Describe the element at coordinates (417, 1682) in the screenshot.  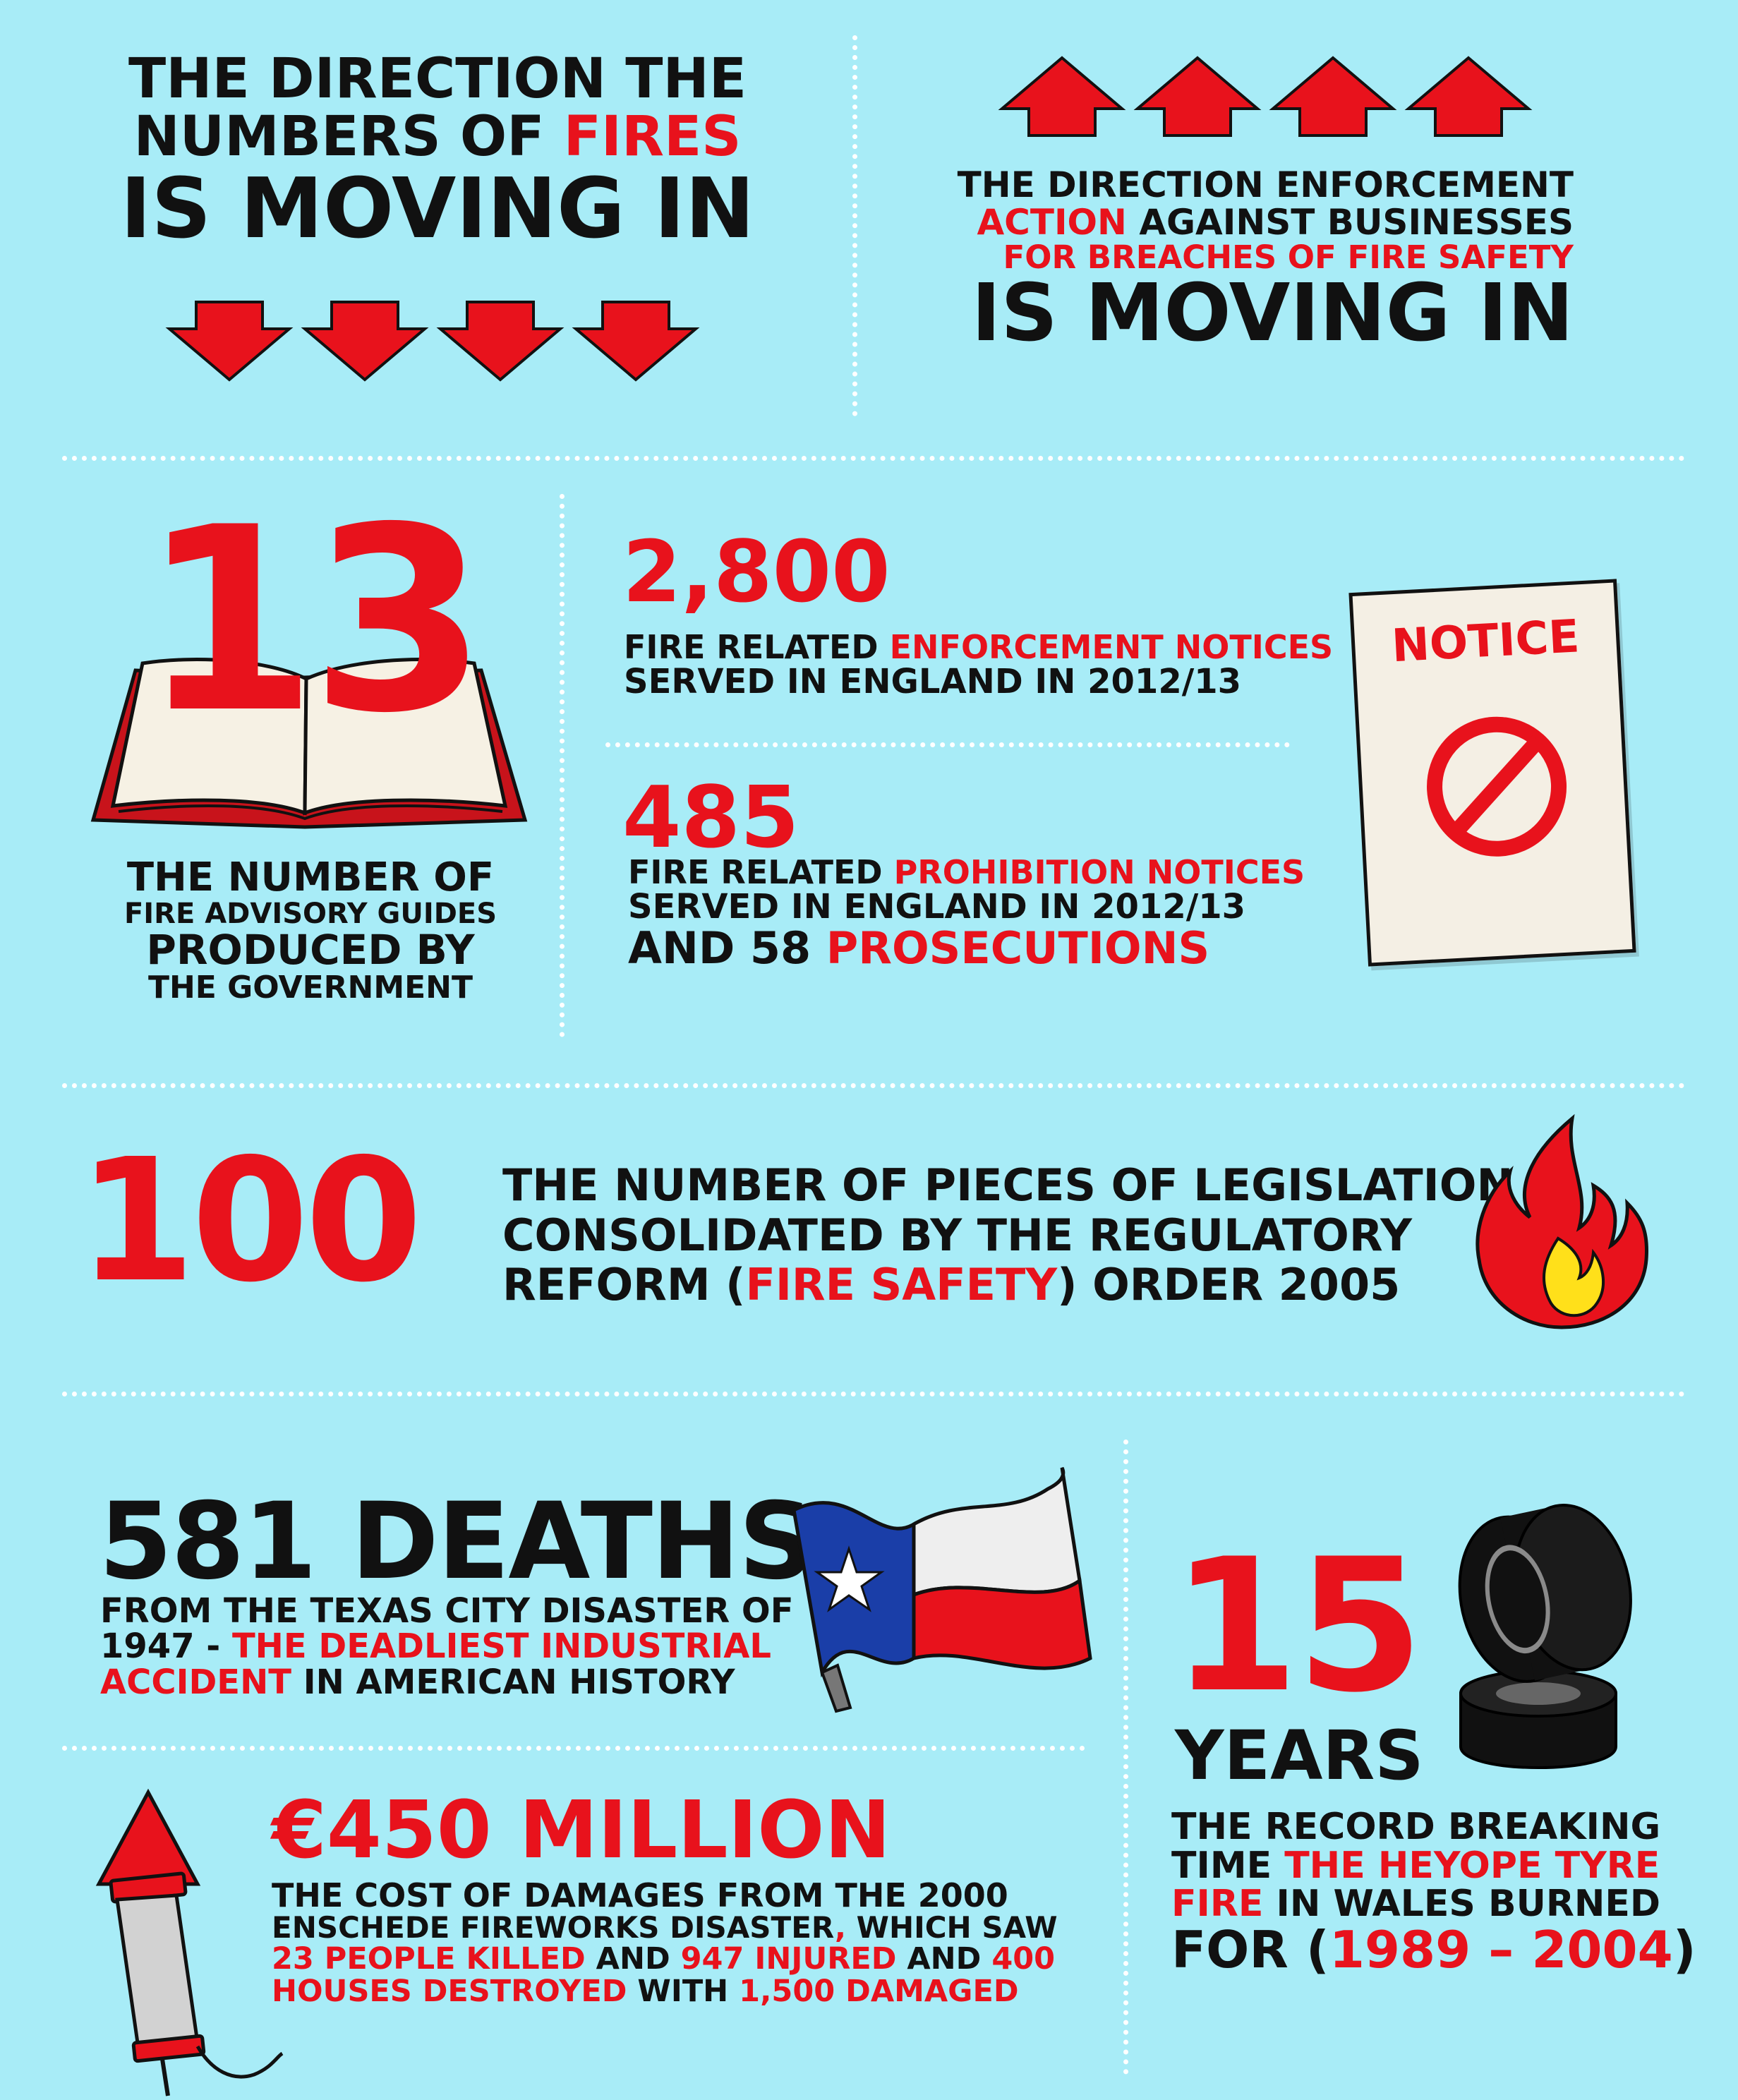
I see `texas-line-3: ACCIDENT IN AMERICAN HISTORY` at that location.